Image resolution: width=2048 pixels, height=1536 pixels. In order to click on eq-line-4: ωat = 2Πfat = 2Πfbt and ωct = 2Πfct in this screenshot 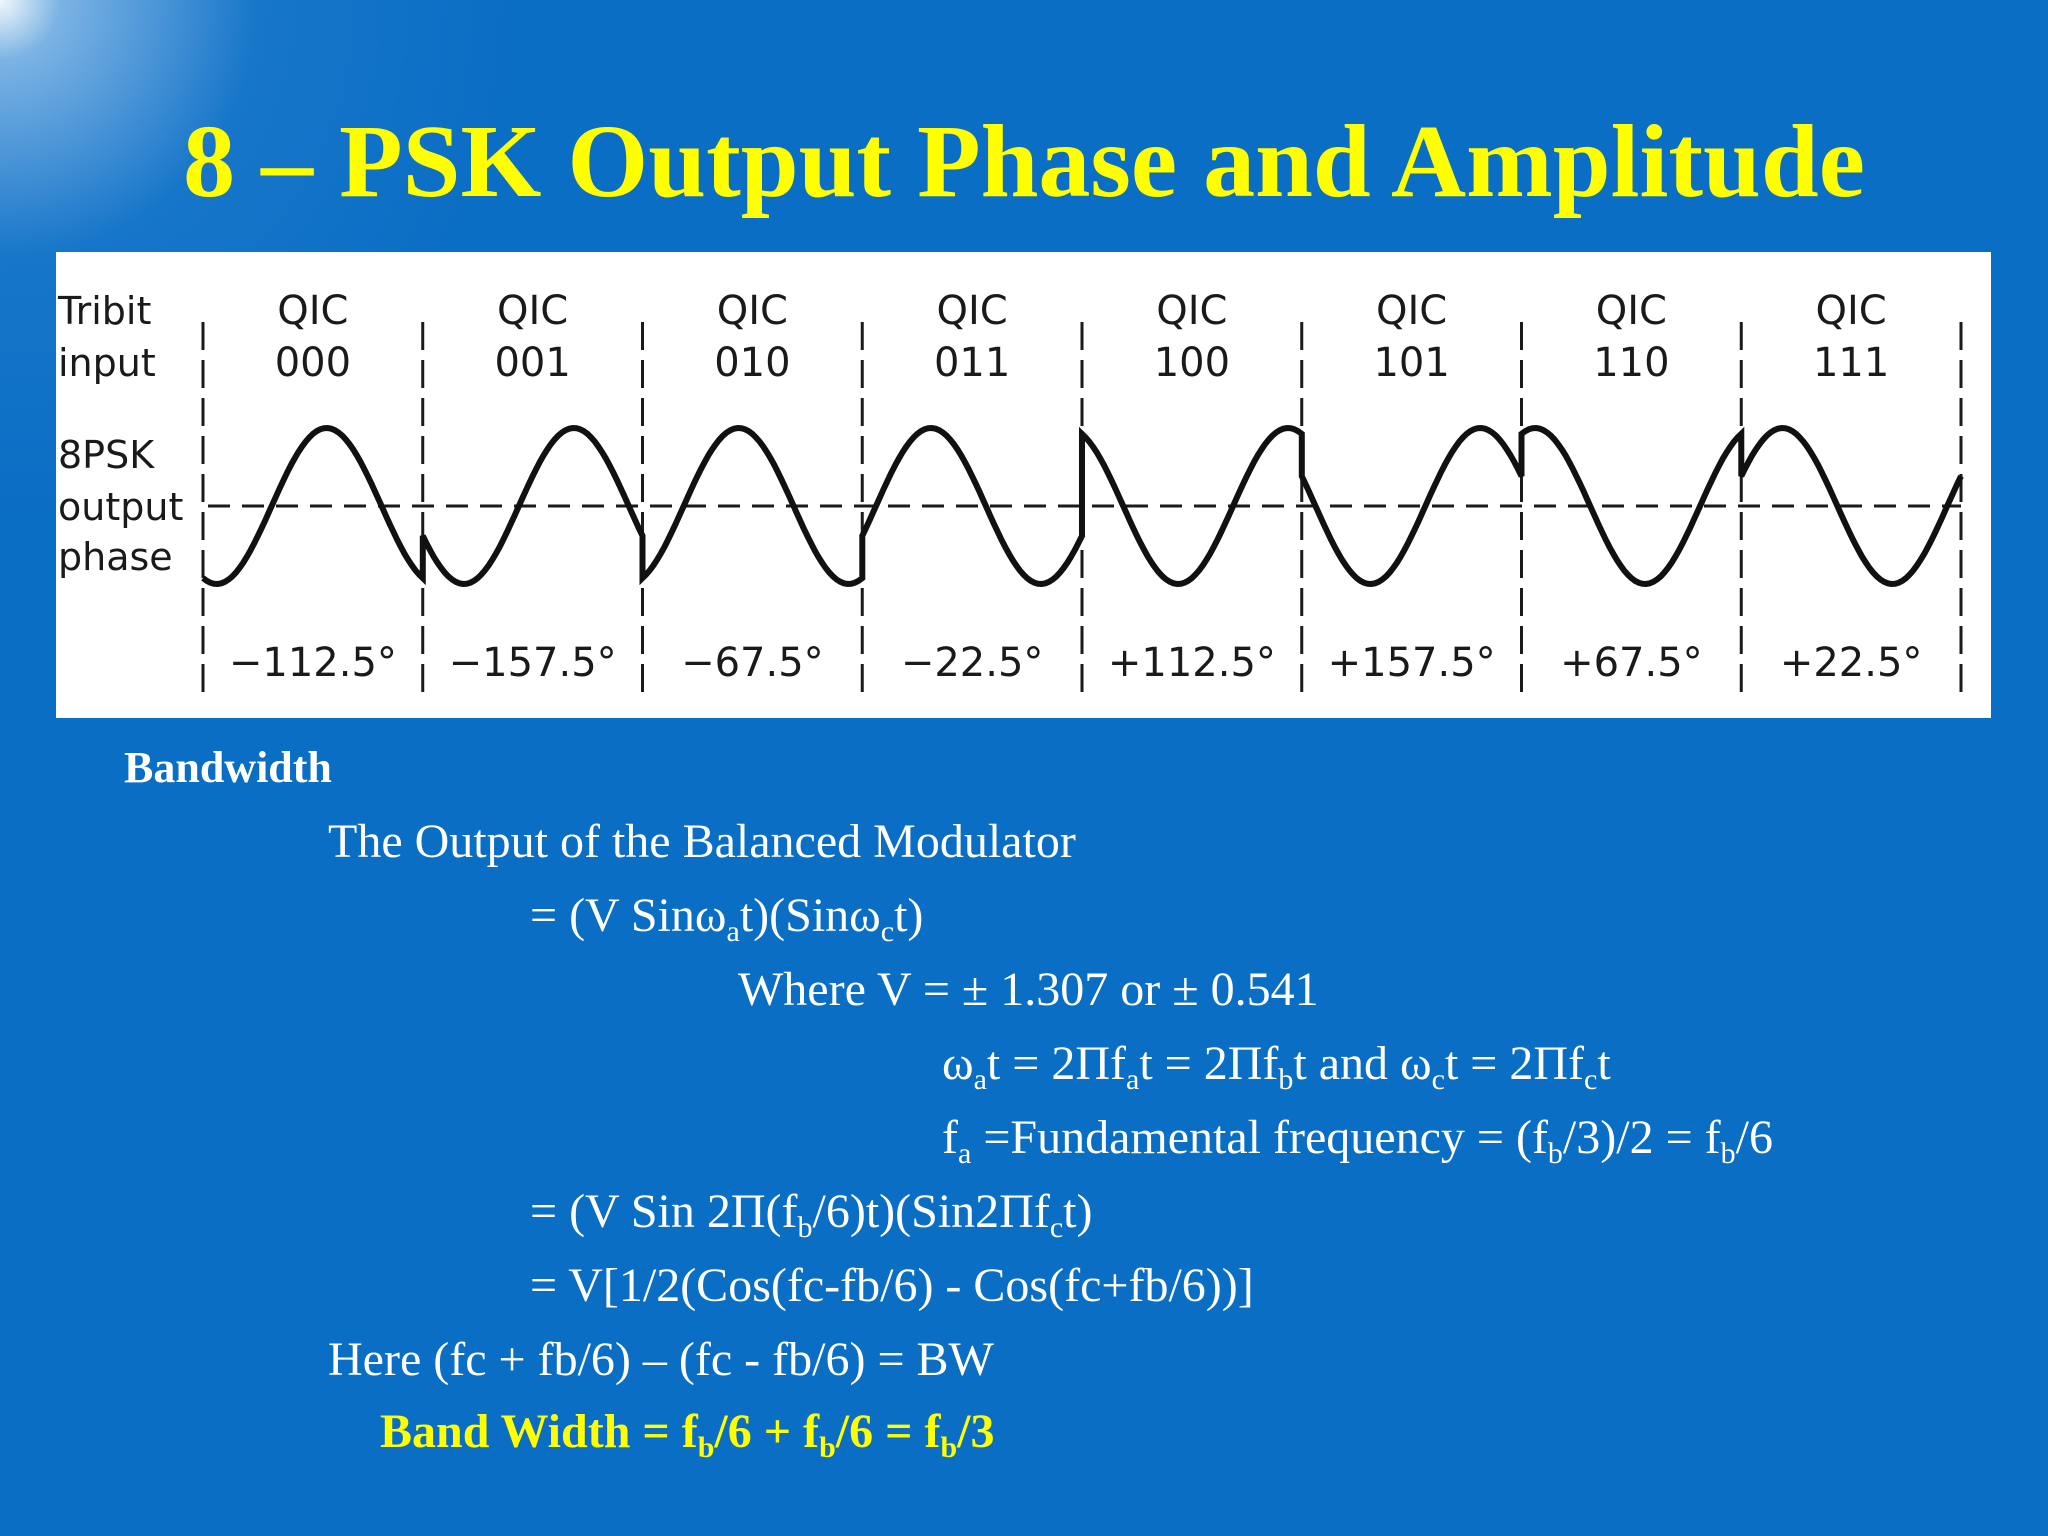, I will do `click(1276, 1065)`.